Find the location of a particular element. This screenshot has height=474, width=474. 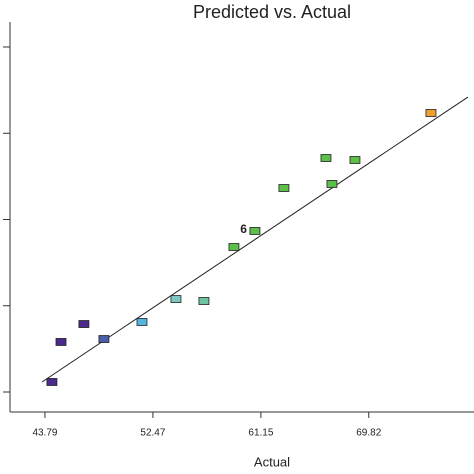

x-tick-label: 43.79 is located at coordinates (44, 433).